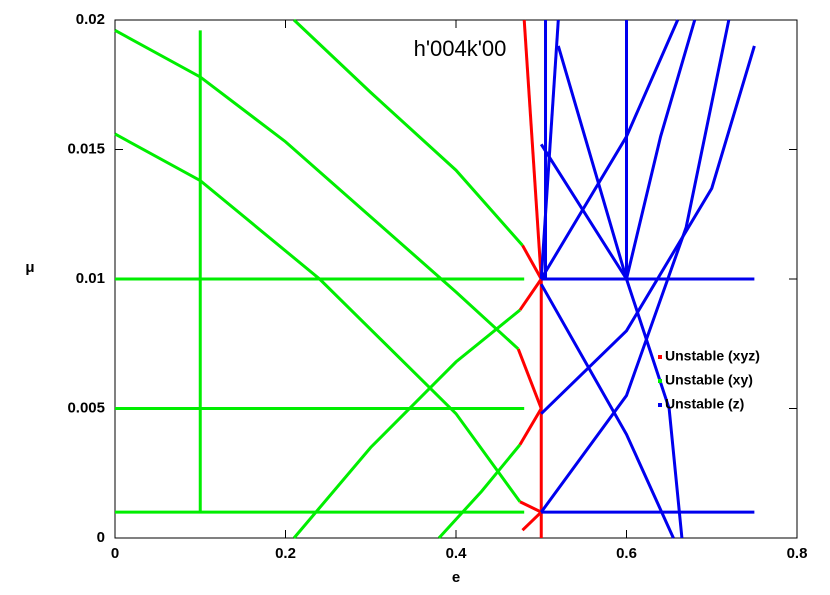 The width and height of the screenshot is (830, 595). I want to click on legend-label: Unstable (z), so click(704, 404).